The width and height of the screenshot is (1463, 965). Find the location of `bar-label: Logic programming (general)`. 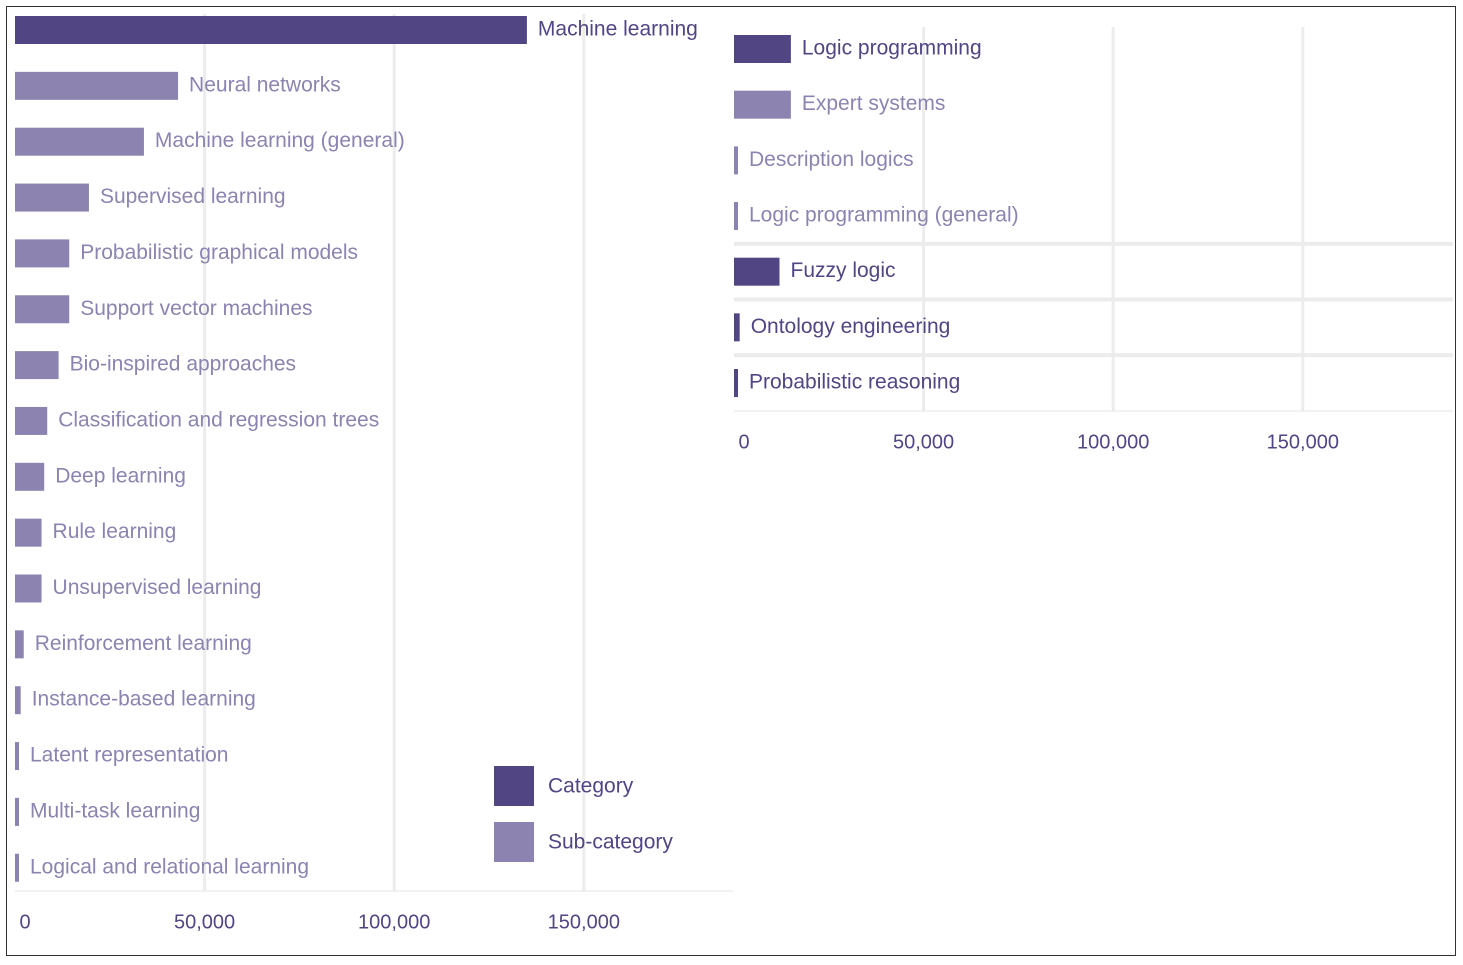

bar-label: Logic programming (general) is located at coordinates (884, 215).